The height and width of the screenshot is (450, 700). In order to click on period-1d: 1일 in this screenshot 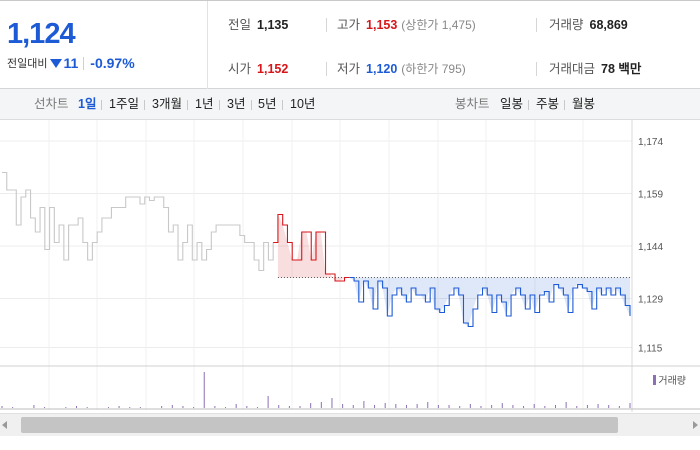, I will do `click(87, 104)`.